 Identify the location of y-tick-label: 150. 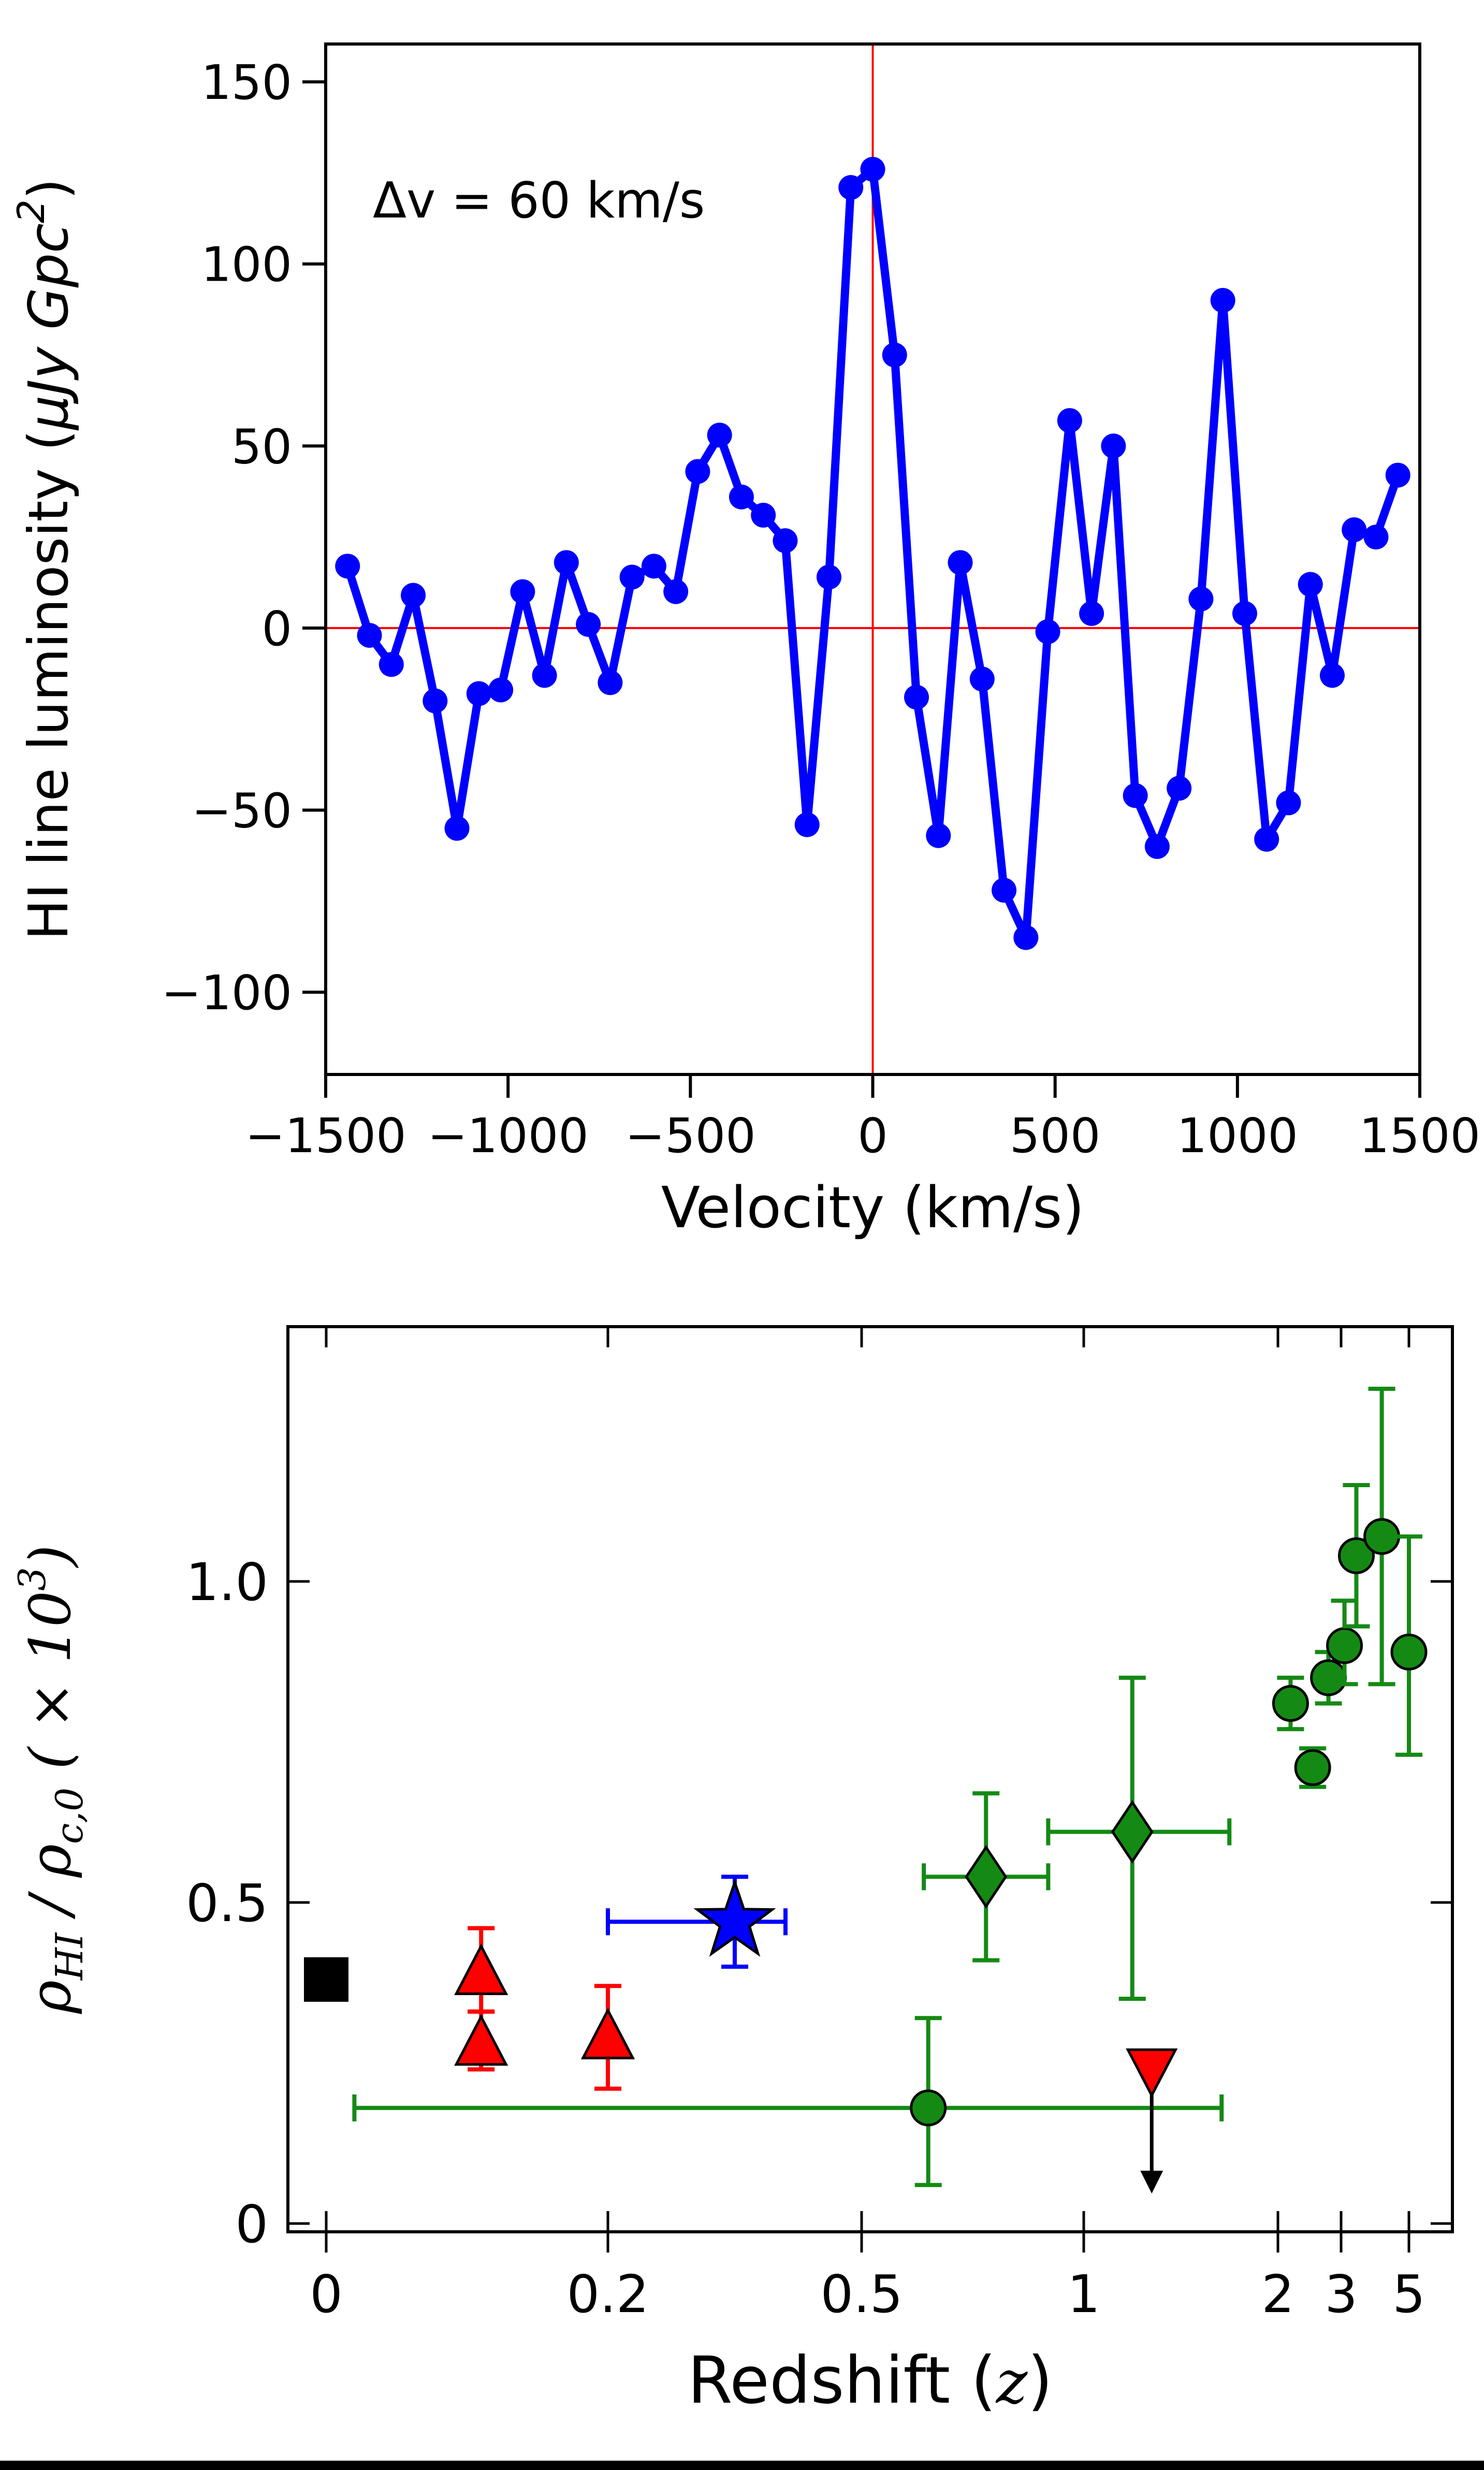
(246, 83).